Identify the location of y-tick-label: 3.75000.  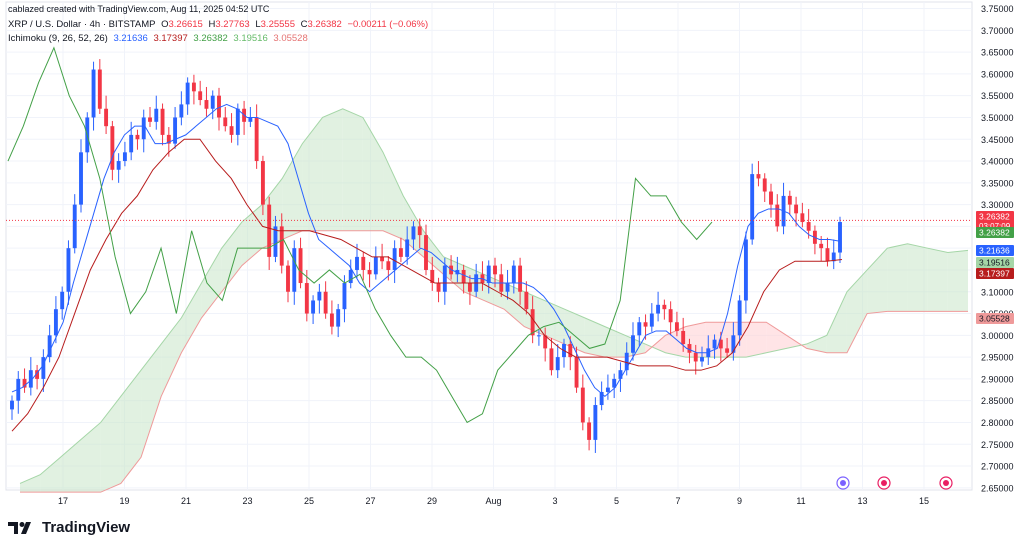
(997, 9).